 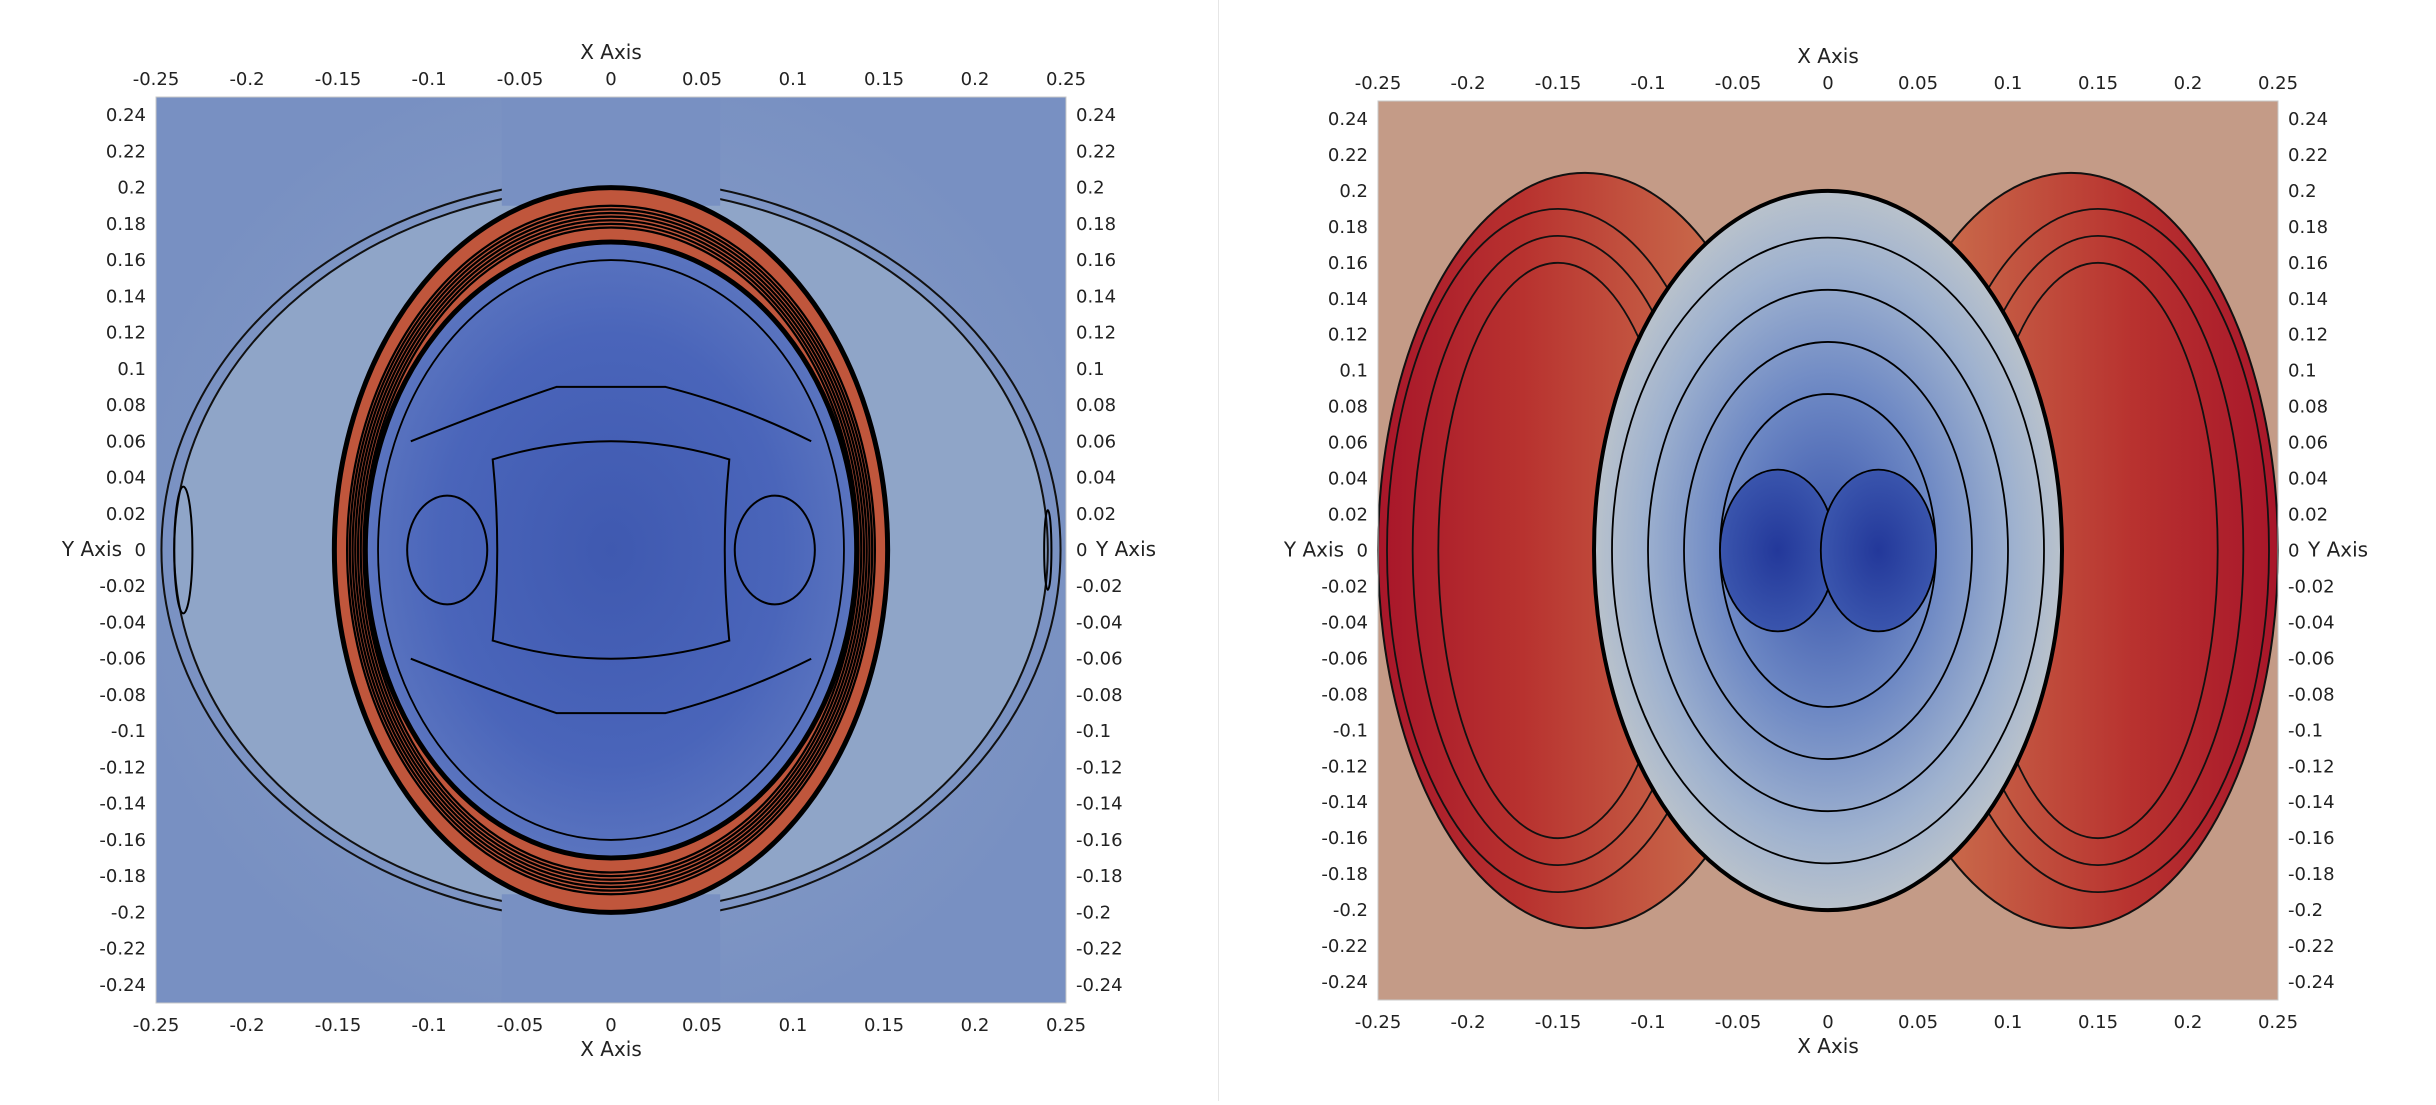 What do you see at coordinates (1096, 405) in the screenshot?
I see `y-tick-label-right: 0.08` at bounding box center [1096, 405].